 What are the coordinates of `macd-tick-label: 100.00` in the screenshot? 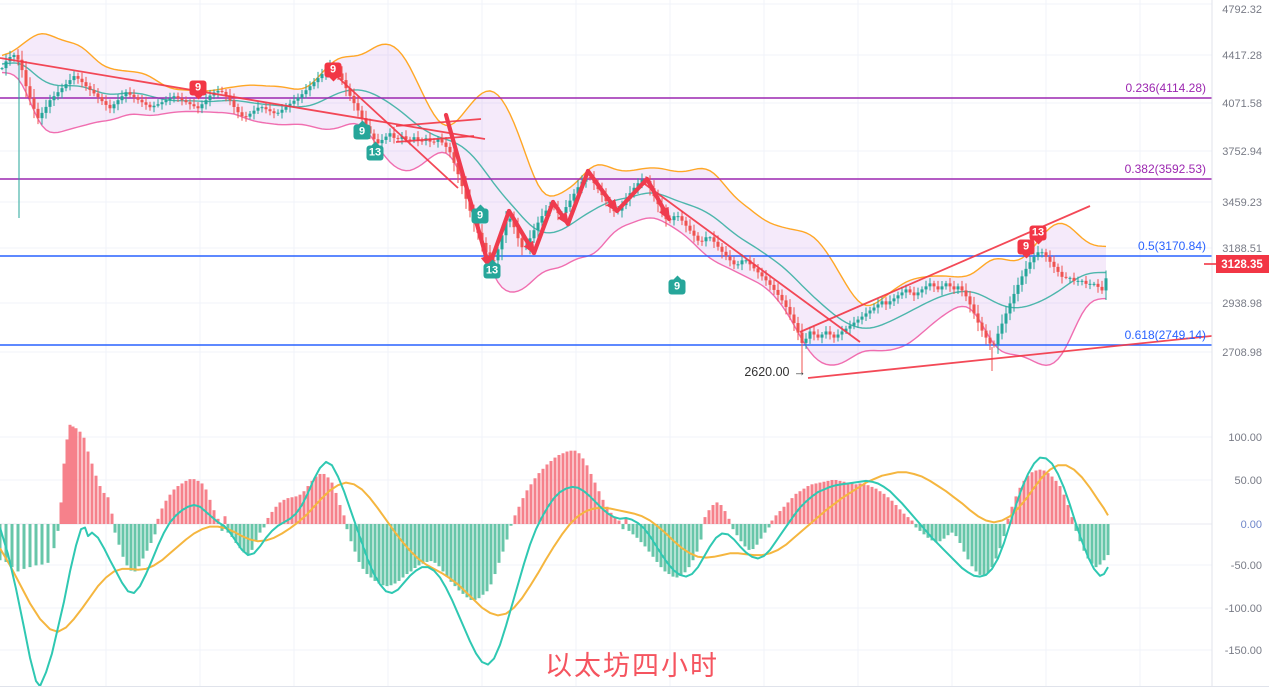 It's located at (1245, 438).